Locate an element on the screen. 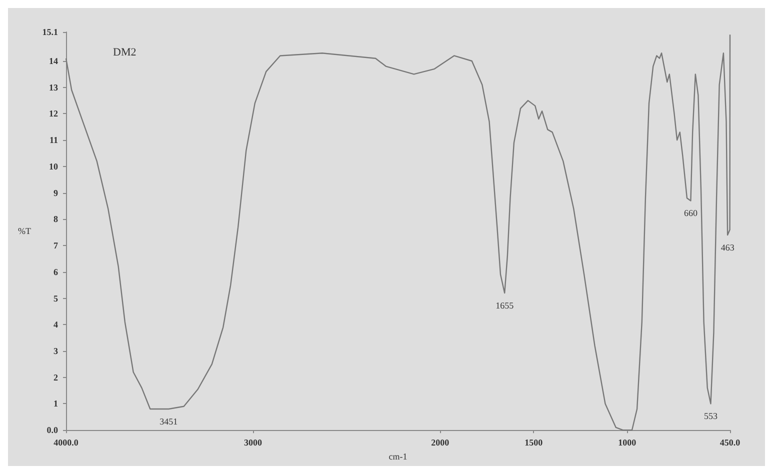 The image size is (773, 474). x-tick-label: 4000.0 is located at coordinates (66, 443).